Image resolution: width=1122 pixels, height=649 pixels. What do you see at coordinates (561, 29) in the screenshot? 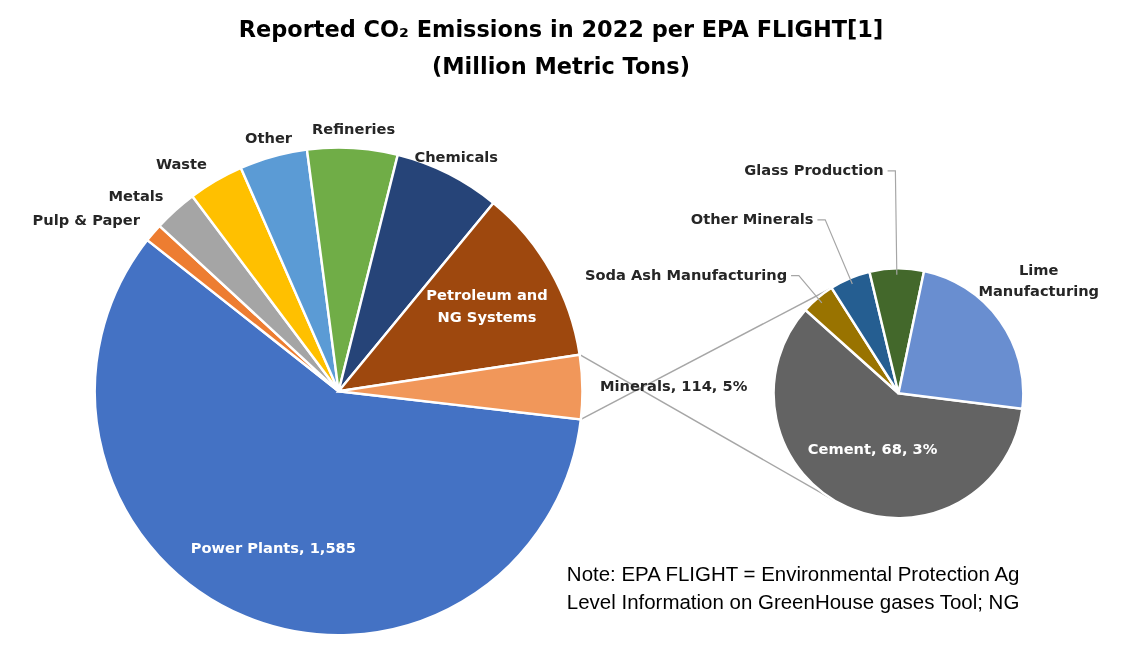
I see `chart-title: Reported CO₂ Emissions in 2022 per EPA FLIGHT[1]` at bounding box center [561, 29].